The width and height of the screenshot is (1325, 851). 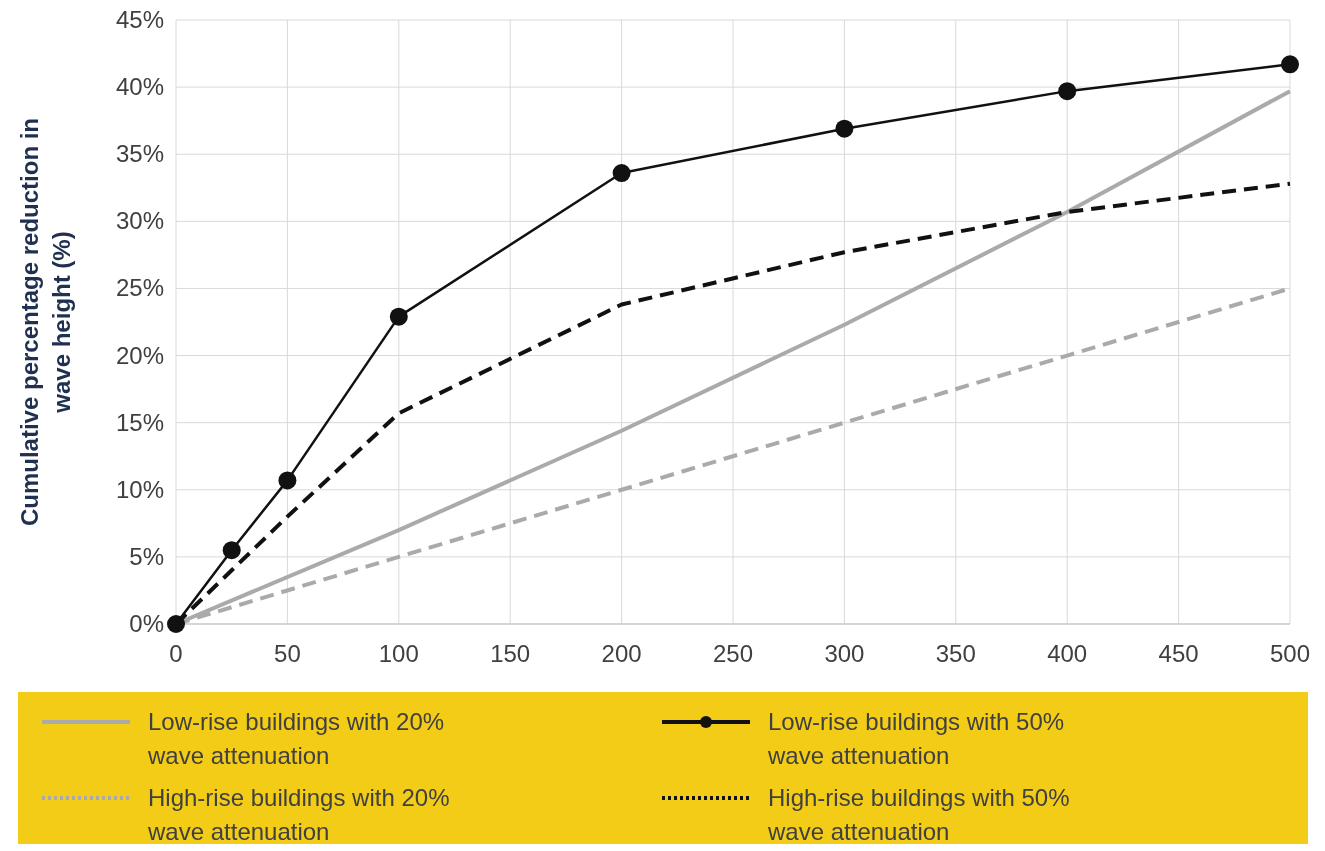 What do you see at coordinates (287, 653) in the screenshot?
I see `x-tick-label: 50` at bounding box center [287, 653].